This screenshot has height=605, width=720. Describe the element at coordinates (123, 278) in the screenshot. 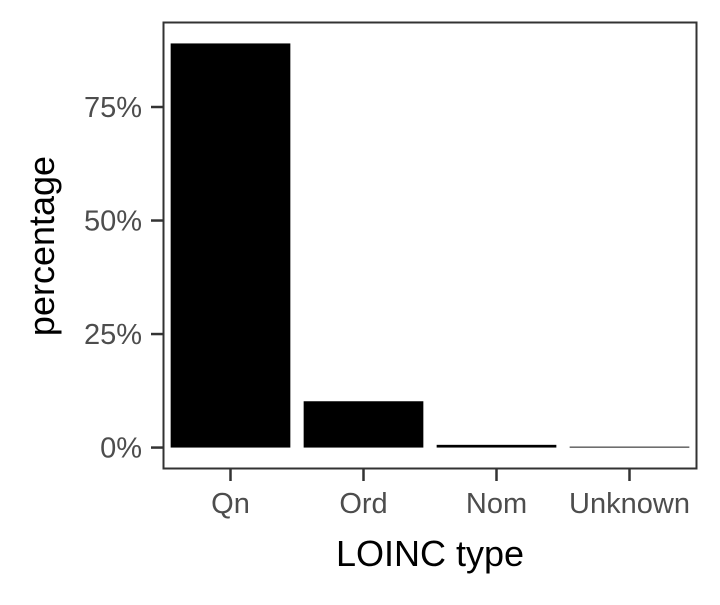

I see `y-axis: 0% 25% 50% 75%` at that location.